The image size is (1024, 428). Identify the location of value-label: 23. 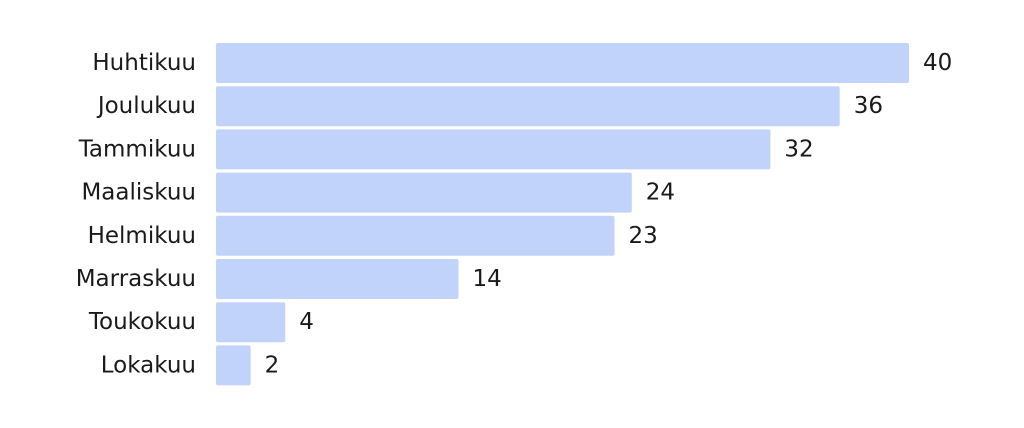
(642, 236).